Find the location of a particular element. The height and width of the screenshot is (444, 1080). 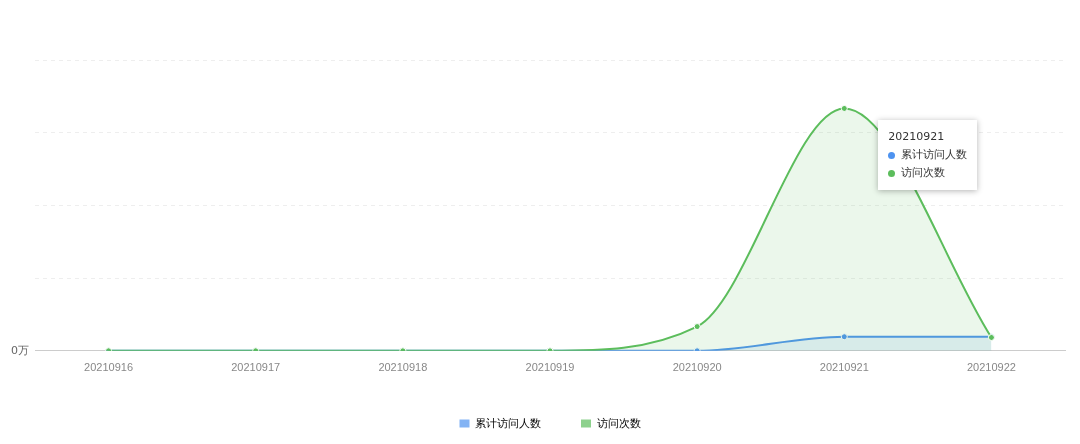

x-tick-label: 20210920 is located at coordinates (697, 367).